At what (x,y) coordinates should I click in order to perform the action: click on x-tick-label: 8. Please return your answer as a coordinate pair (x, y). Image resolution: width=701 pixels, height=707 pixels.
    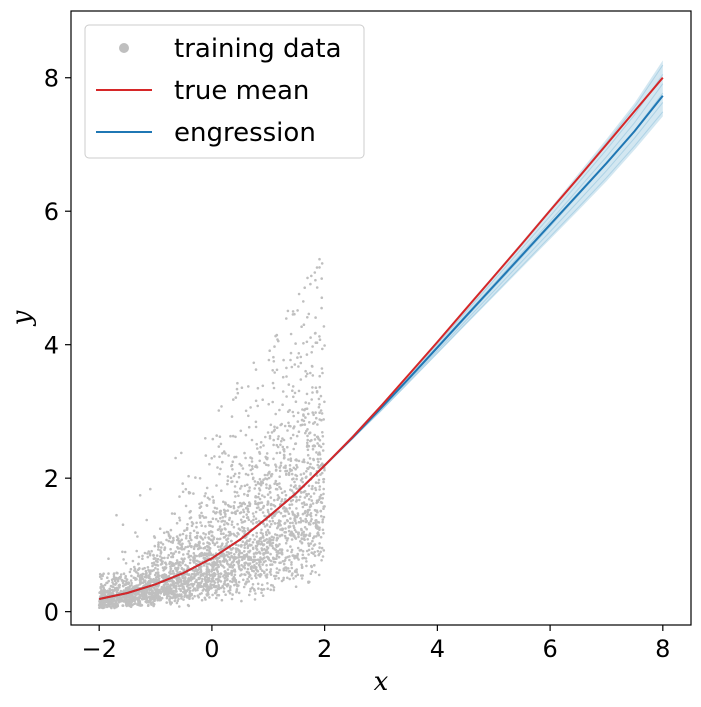
    Looking at the image, I should click on (662, 649).